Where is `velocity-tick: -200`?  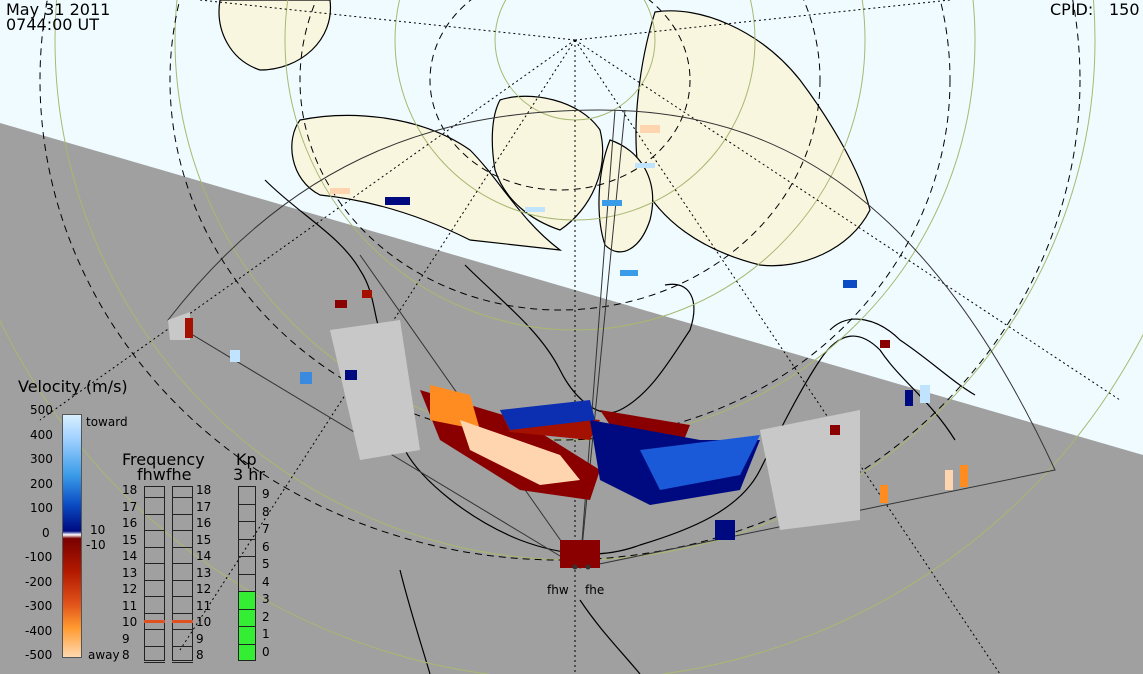 velocity-tick: -200 is located at coordinates (39, 582).